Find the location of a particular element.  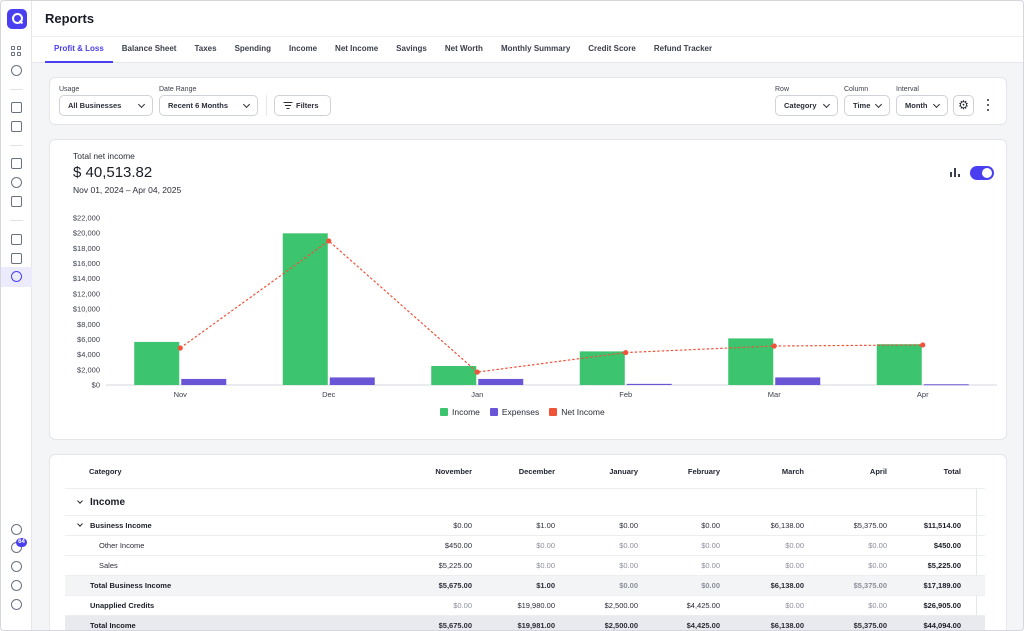

search-report-icon is located at coordinates (16, 258).